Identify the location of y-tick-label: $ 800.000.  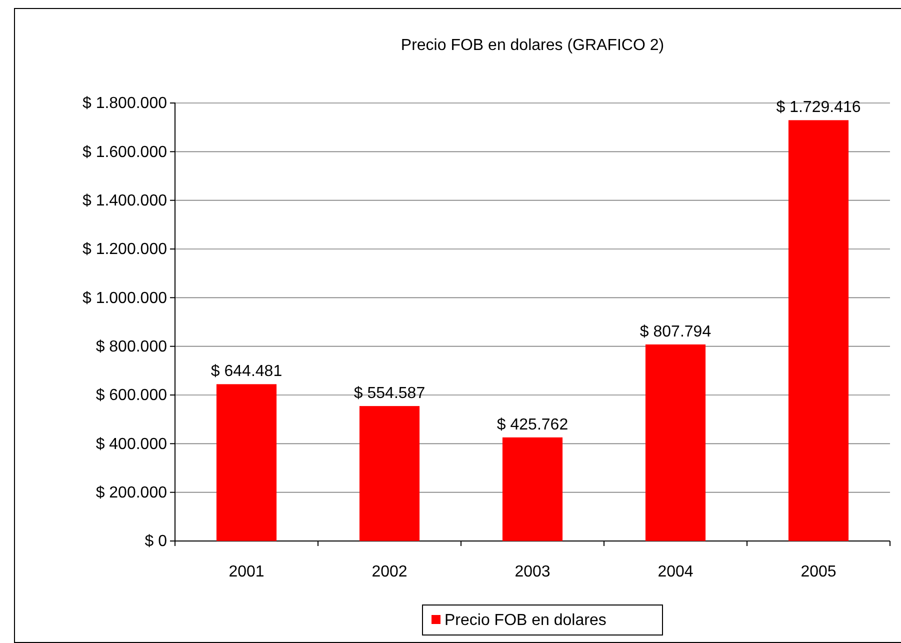
(132, 347).